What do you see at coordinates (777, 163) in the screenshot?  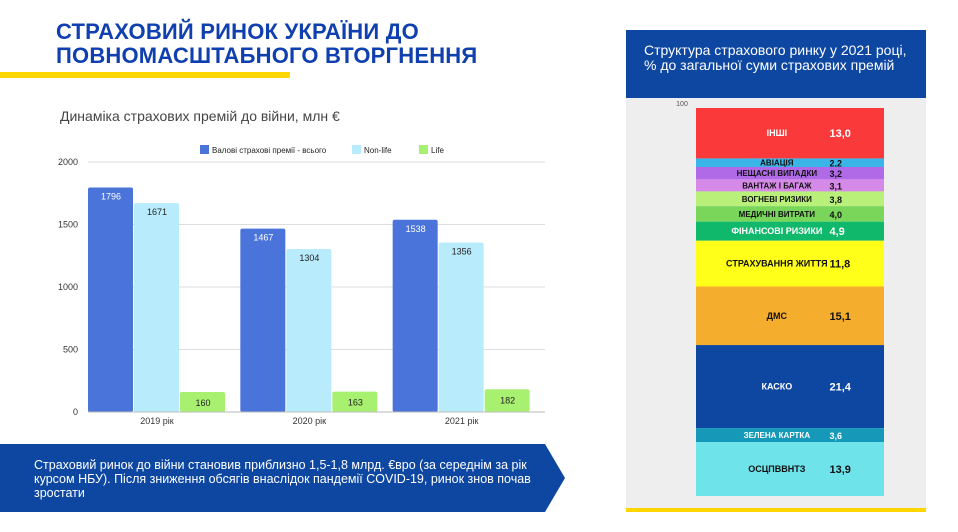 I see `segment-label: АВІАЦІЯ` at bounding box center [777, 163].